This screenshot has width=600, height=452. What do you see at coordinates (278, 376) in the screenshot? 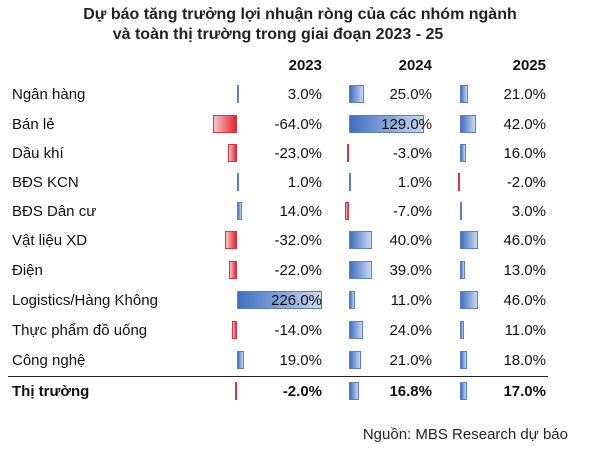
I see `total-separator-rule` at bounding box center [278, 376].